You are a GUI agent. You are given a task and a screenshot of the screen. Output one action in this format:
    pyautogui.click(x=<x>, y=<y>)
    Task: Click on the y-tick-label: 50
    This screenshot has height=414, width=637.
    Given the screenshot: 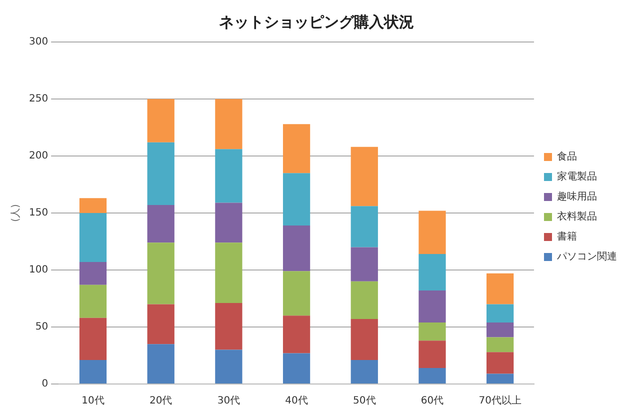 What is the action you would take?
    pyautogui.click(x=41, y=327)
    